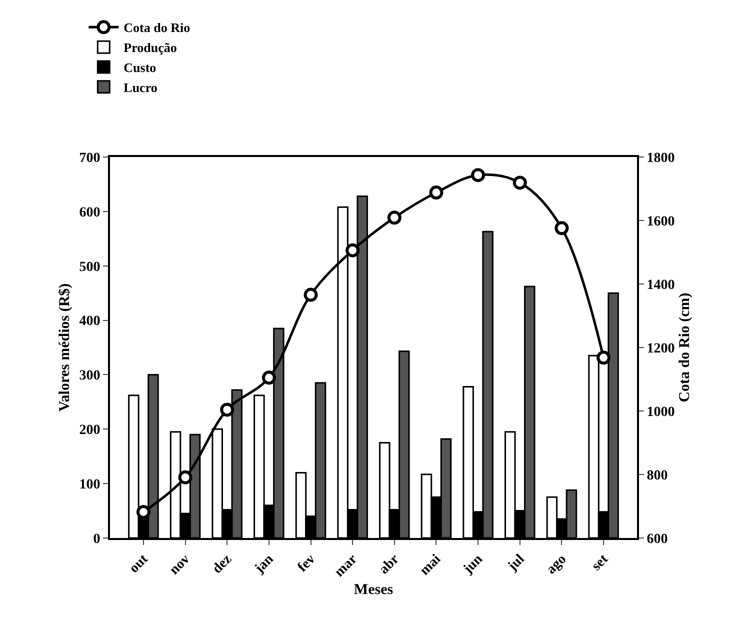 This screenshot has height=633, width=747. What do you see at coordinates (141, 87) in the screenshot?
I see `legend-label: Lucro` at bounding box center [141, 87].